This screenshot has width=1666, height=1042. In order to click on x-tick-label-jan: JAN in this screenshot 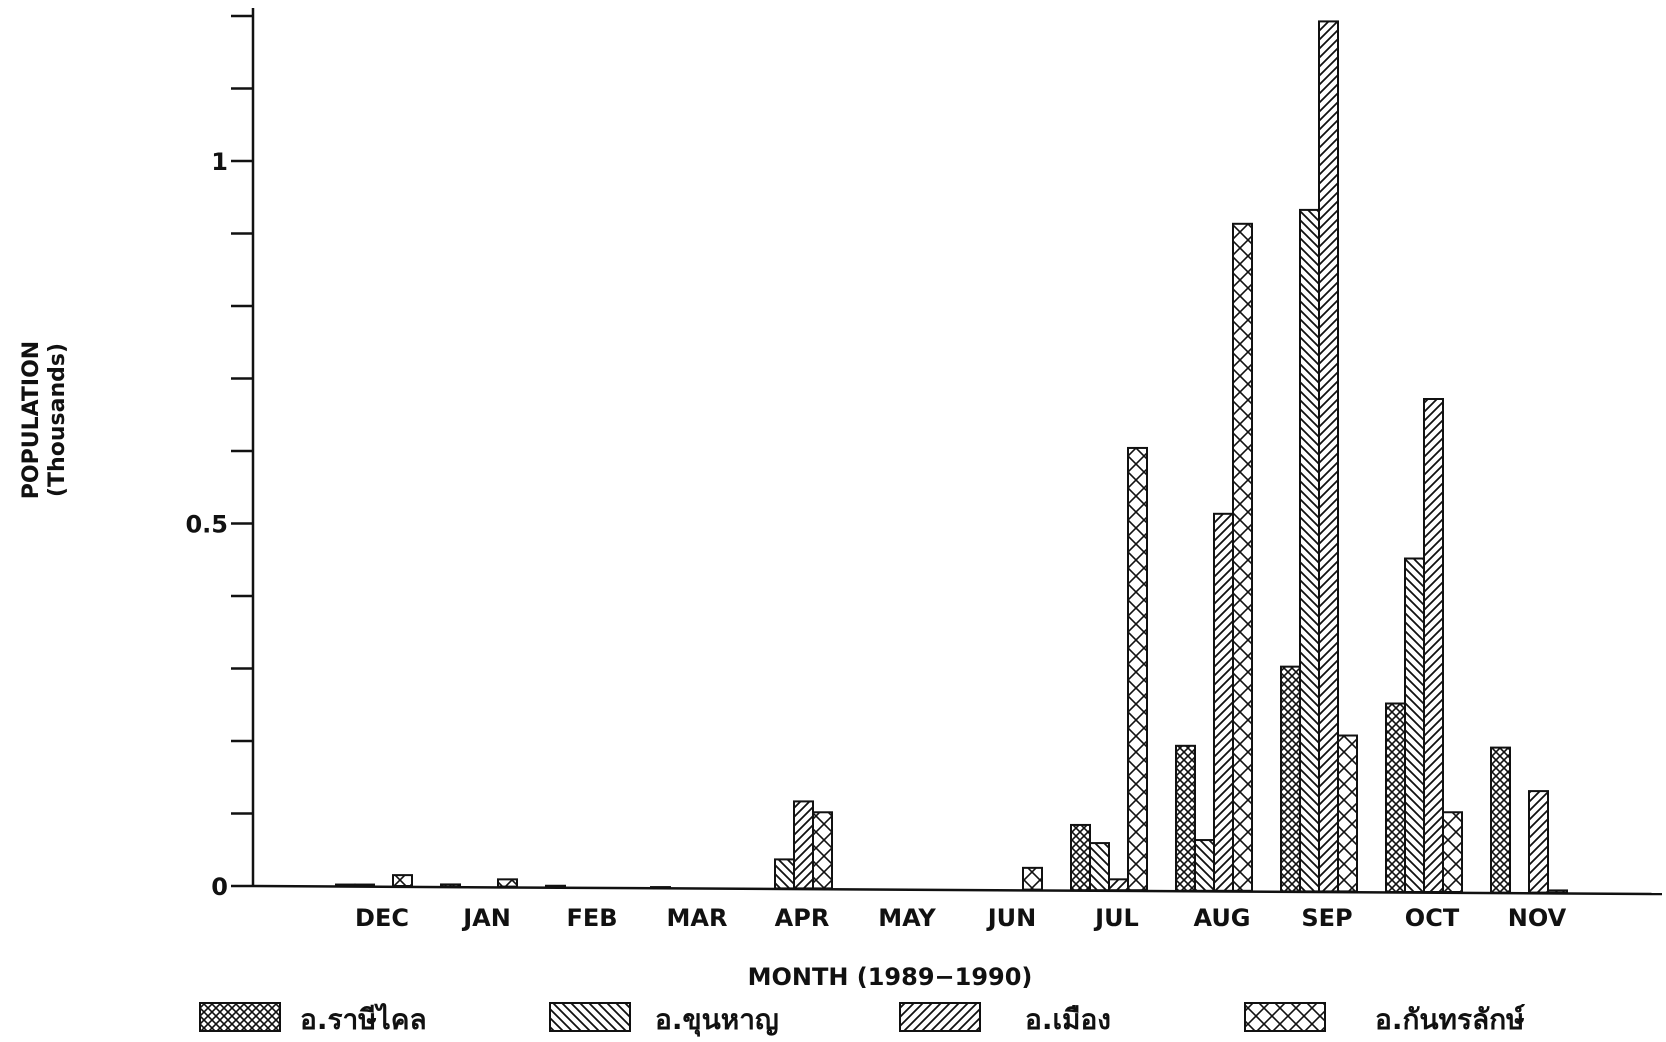, I will do `click(486, 918)`.